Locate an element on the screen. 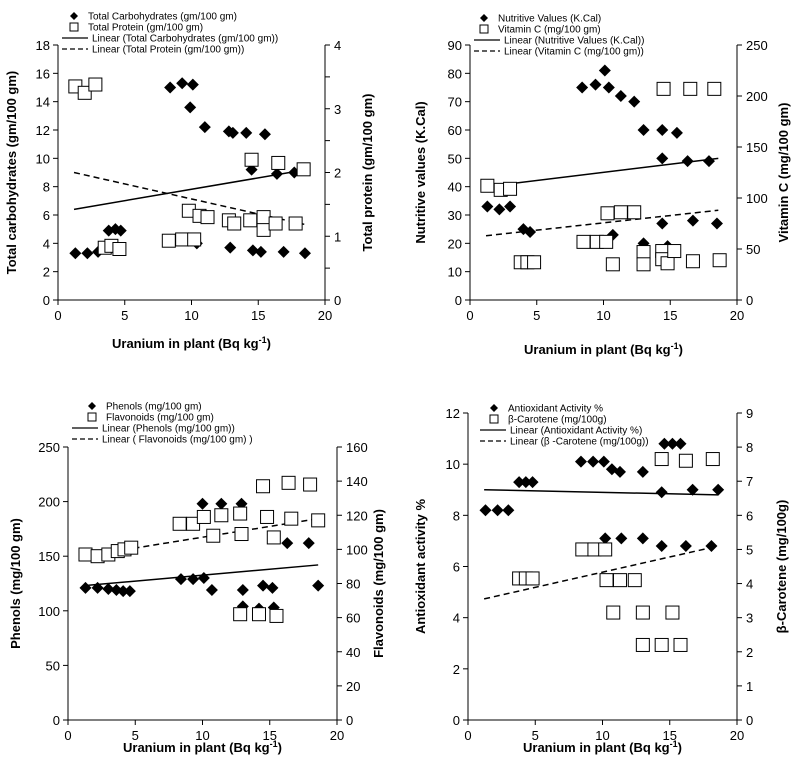 This screenshot has width=800, height=784. left-y-tick-label: 2 is located at coordinates (456, 669).